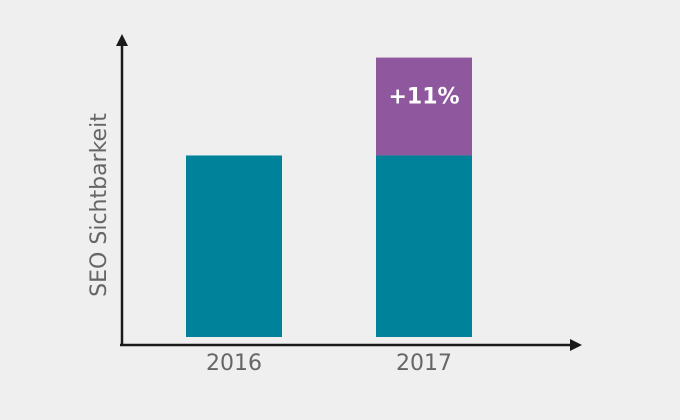 This screenshot has height=420, width=680. I want to click on x-tick-label: 2016, so click(234, 363).